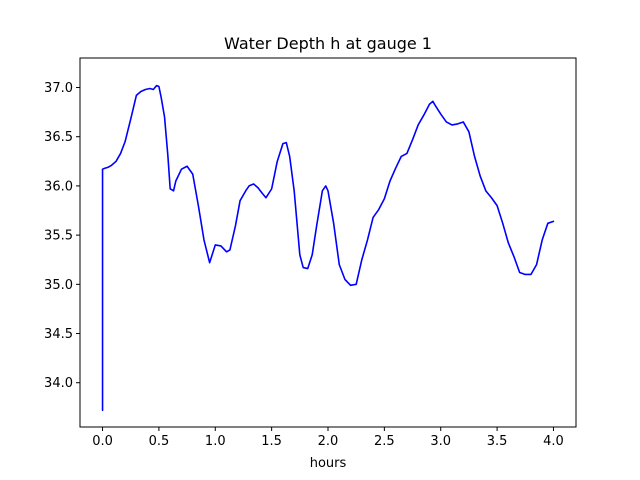 Image resolution: width=640 pixels, height=480 pixels. I want to click on x-tick-label: 0.5, so click(159, 441).